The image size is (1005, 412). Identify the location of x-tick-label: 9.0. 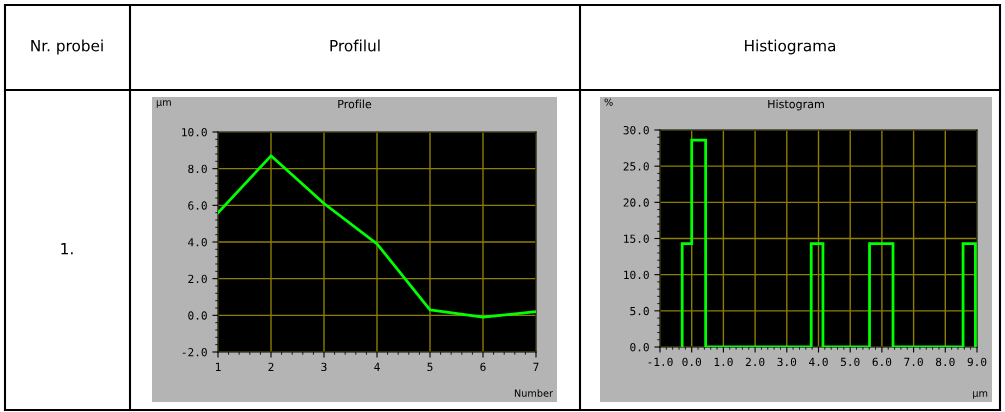
(977, 362).